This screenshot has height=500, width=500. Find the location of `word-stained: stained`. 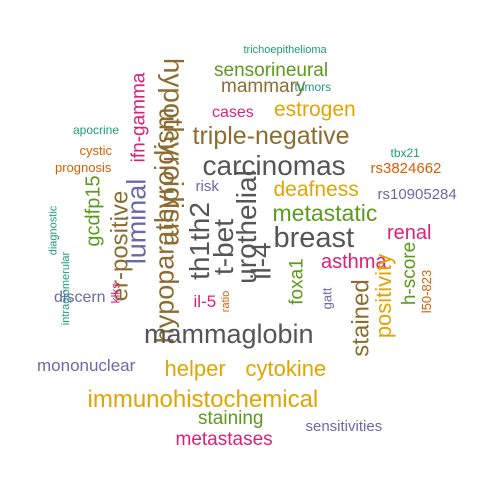

word-stained: stained is located at coordinates (361, 318).